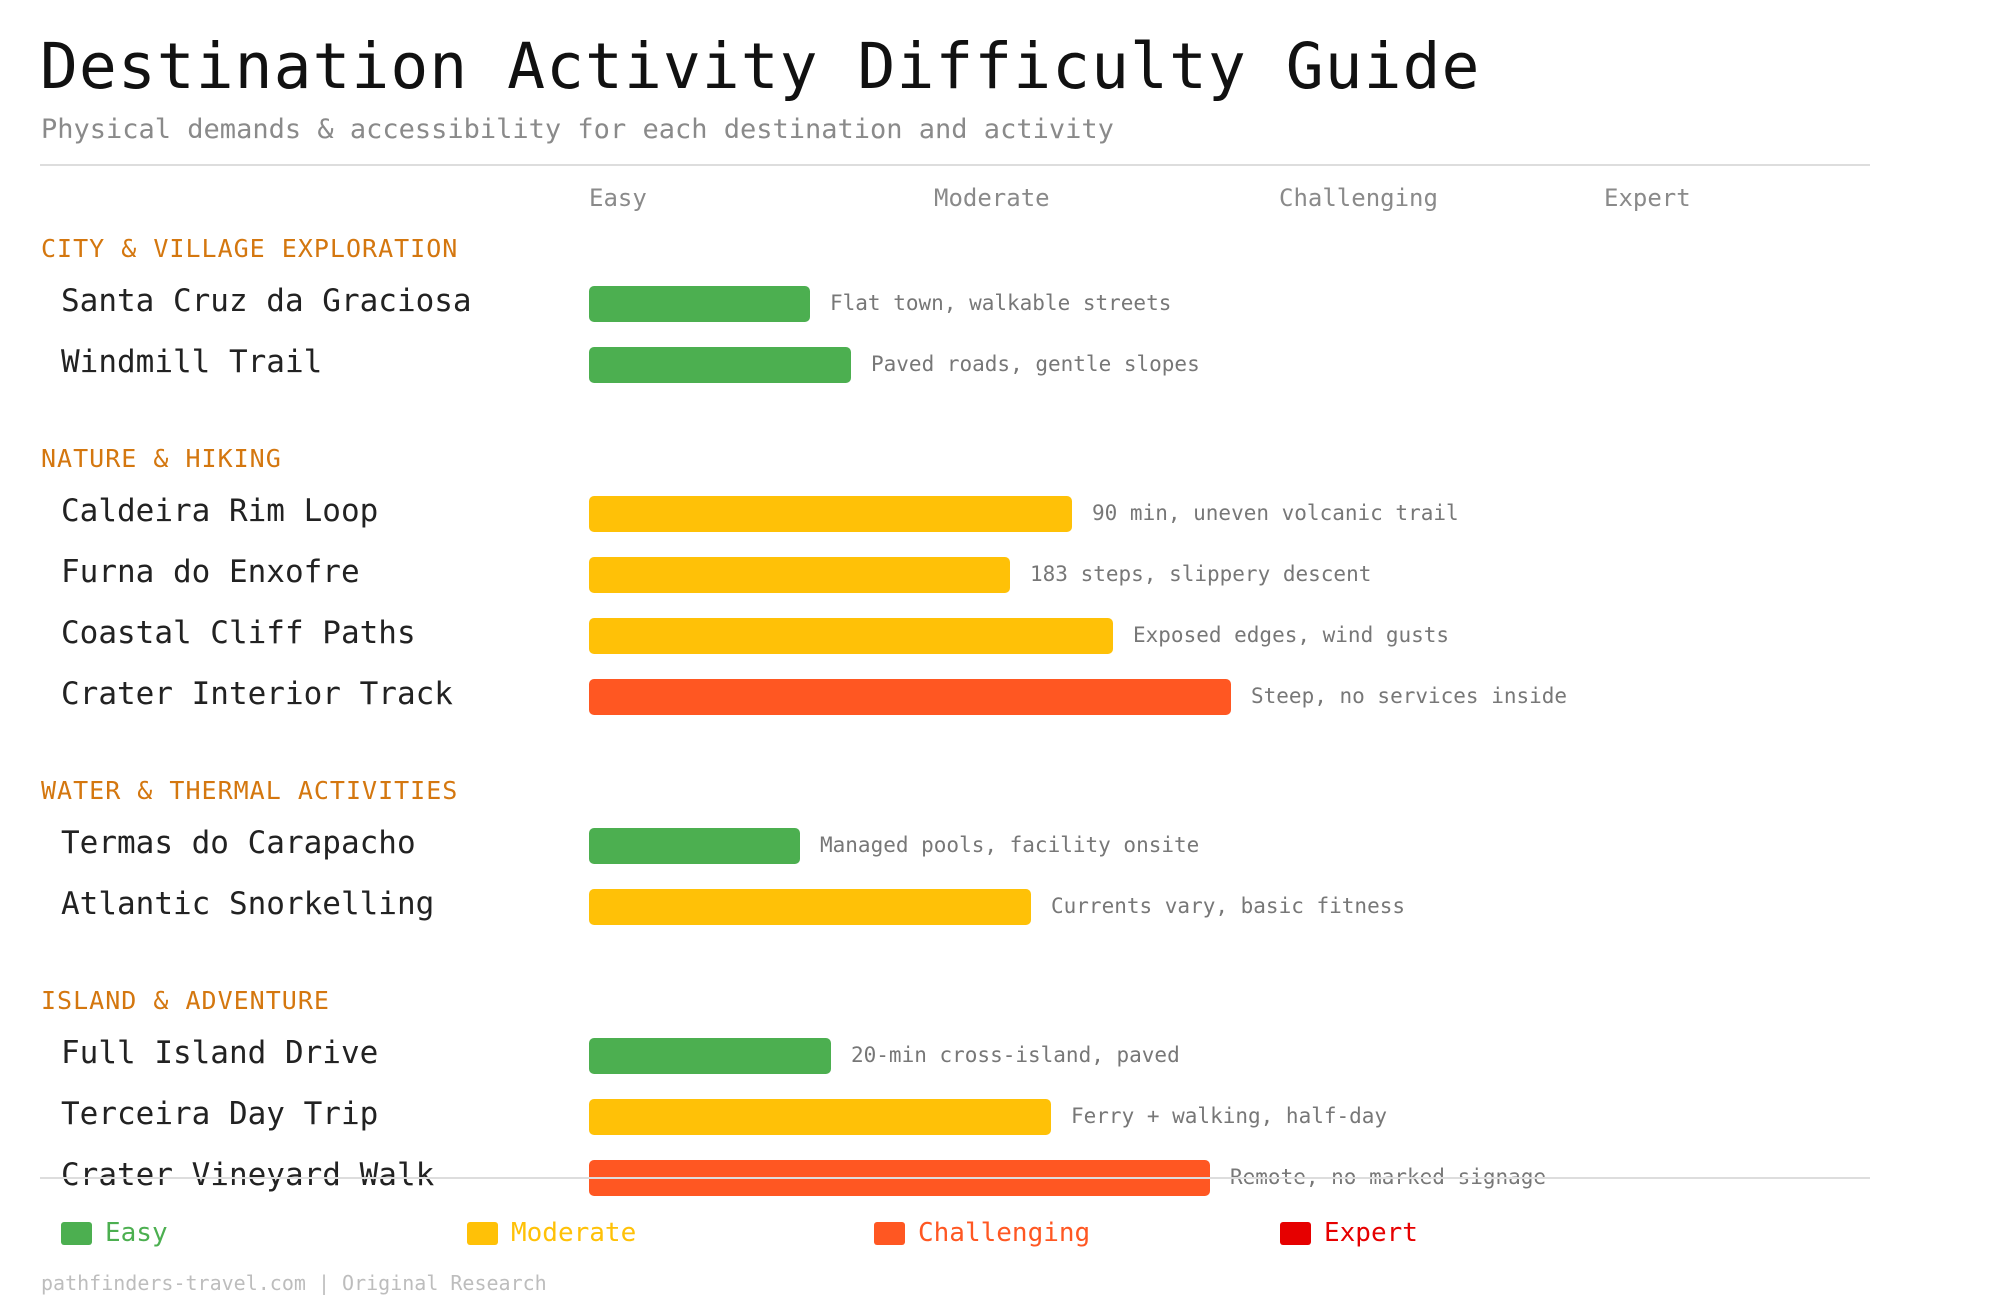 The width and height of the screenshot is (2000, 1300). Describe the element at coordinates (1015, 1055) in the screenshot. I see `bar-note: 20-min cross-island, paved` at that location.